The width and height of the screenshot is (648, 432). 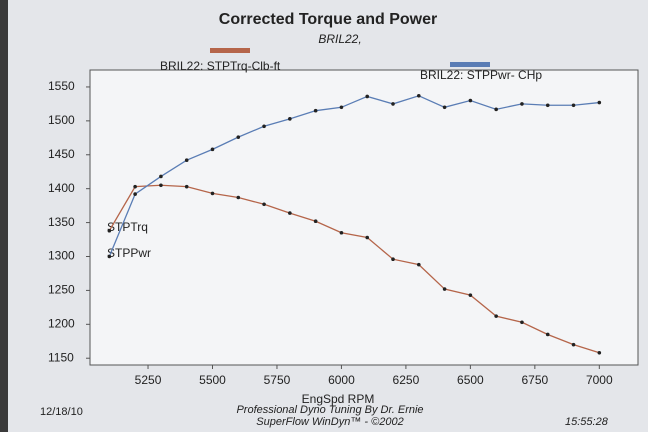 What do you see at coordinates (329, 410) in the screenshot?
I see `footer: Professional Dyno Tuning By Dr. Ernie` at bounding box center [329, 410].